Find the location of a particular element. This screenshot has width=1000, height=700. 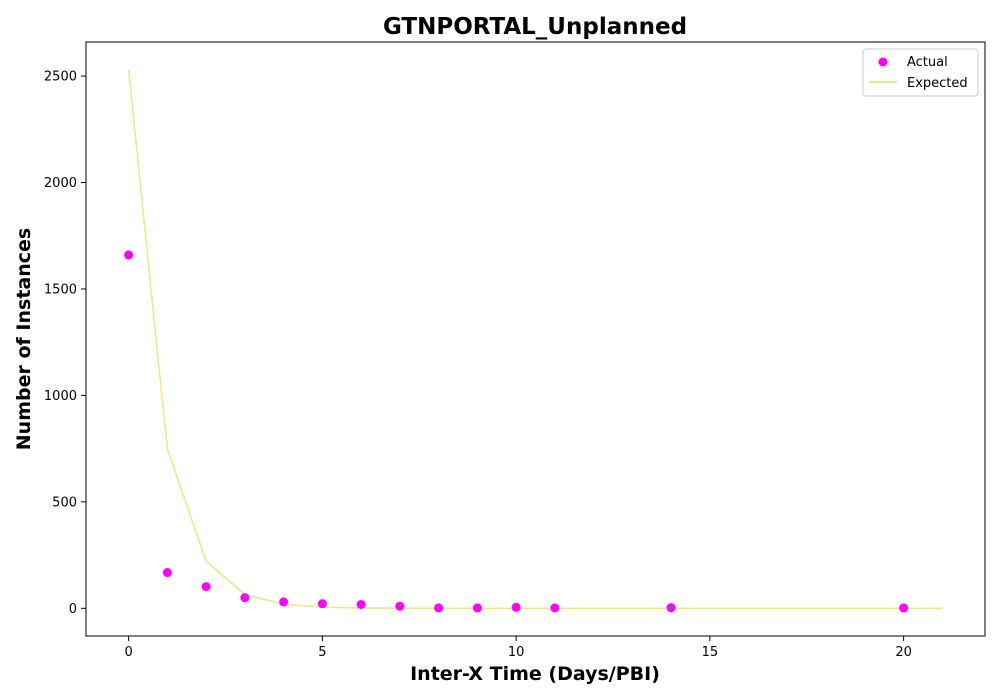

x-tick-label: 5 is located at coordinates (322, 652).